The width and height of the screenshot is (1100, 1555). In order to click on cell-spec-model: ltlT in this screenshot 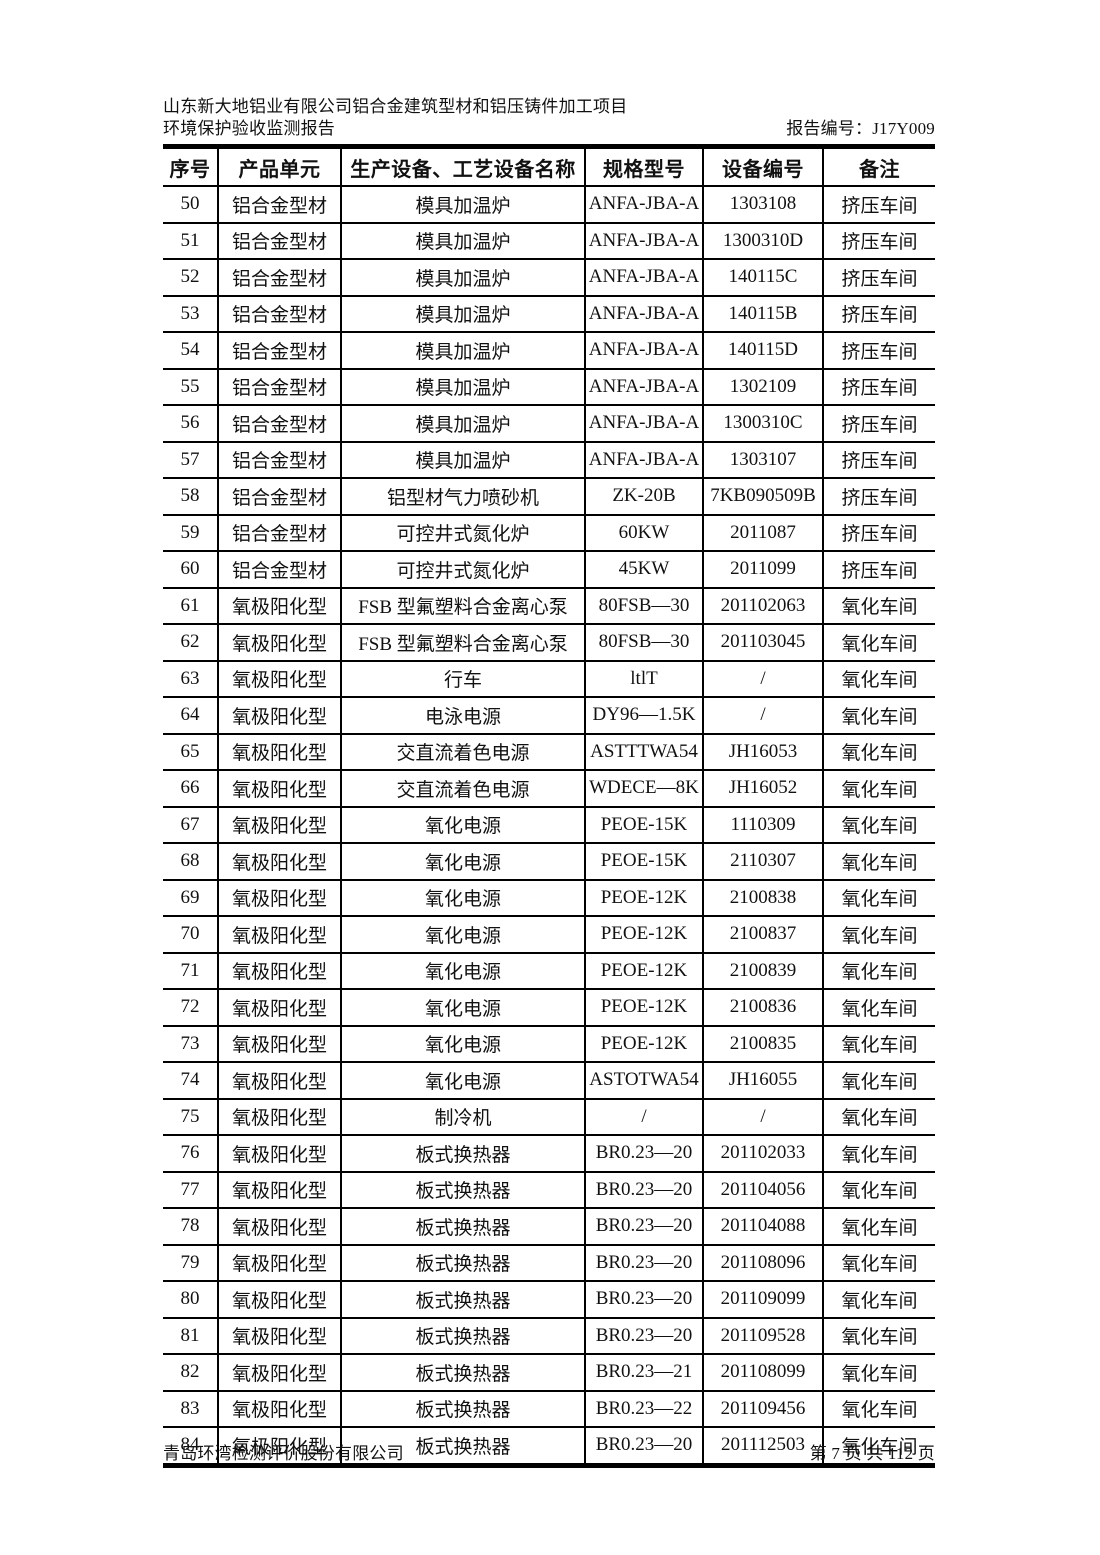, I will do `click(644, 678)`.